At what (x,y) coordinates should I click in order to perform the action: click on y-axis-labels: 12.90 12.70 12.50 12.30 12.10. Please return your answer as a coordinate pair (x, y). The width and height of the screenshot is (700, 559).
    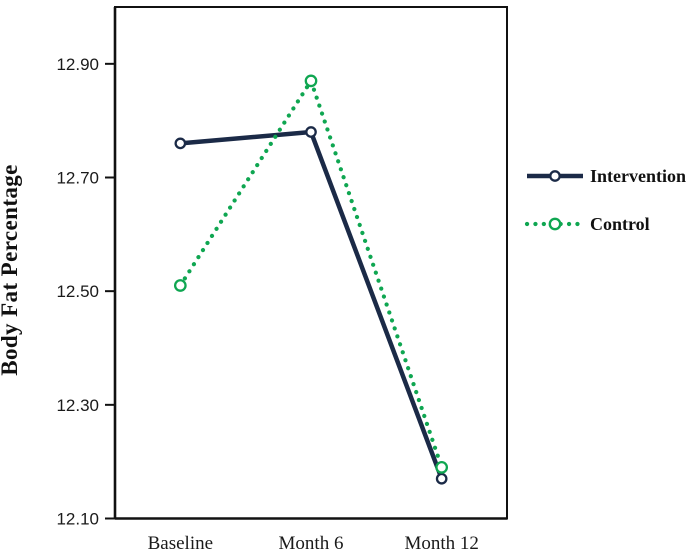
    Looking at the image, I should click on (77, 292).